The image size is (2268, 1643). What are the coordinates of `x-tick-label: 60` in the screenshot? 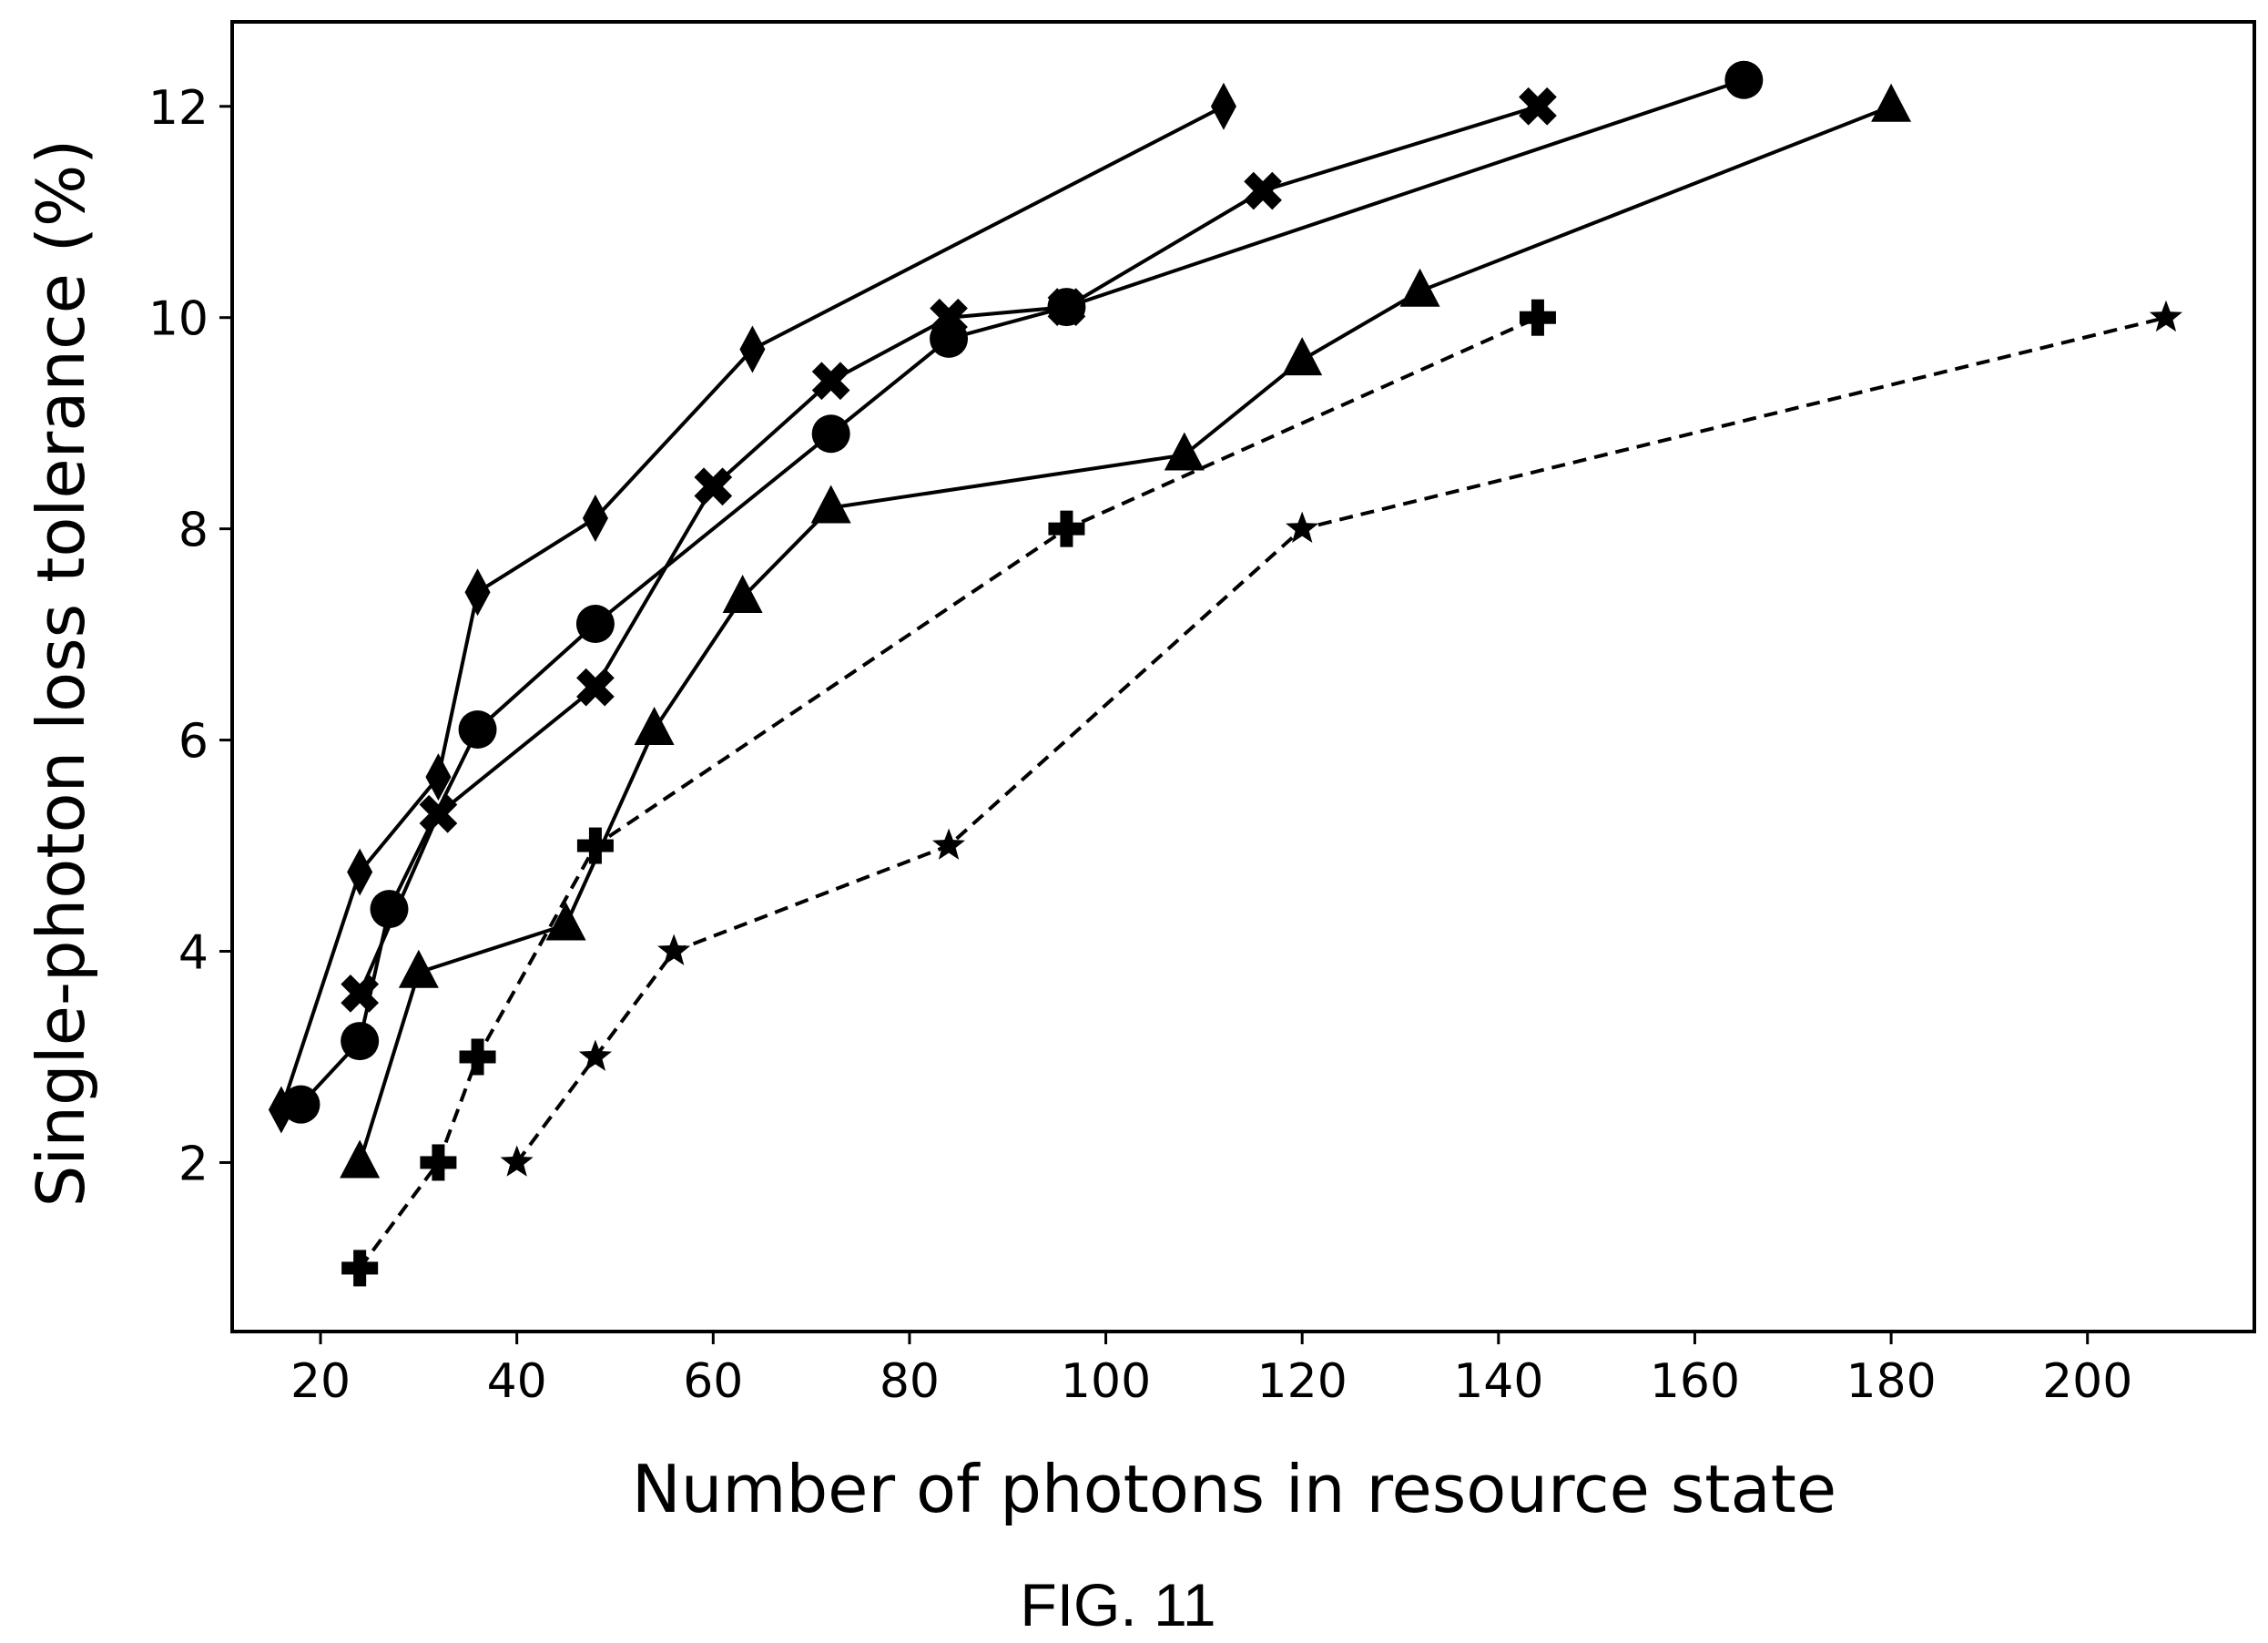 It's located at (713, 1381).